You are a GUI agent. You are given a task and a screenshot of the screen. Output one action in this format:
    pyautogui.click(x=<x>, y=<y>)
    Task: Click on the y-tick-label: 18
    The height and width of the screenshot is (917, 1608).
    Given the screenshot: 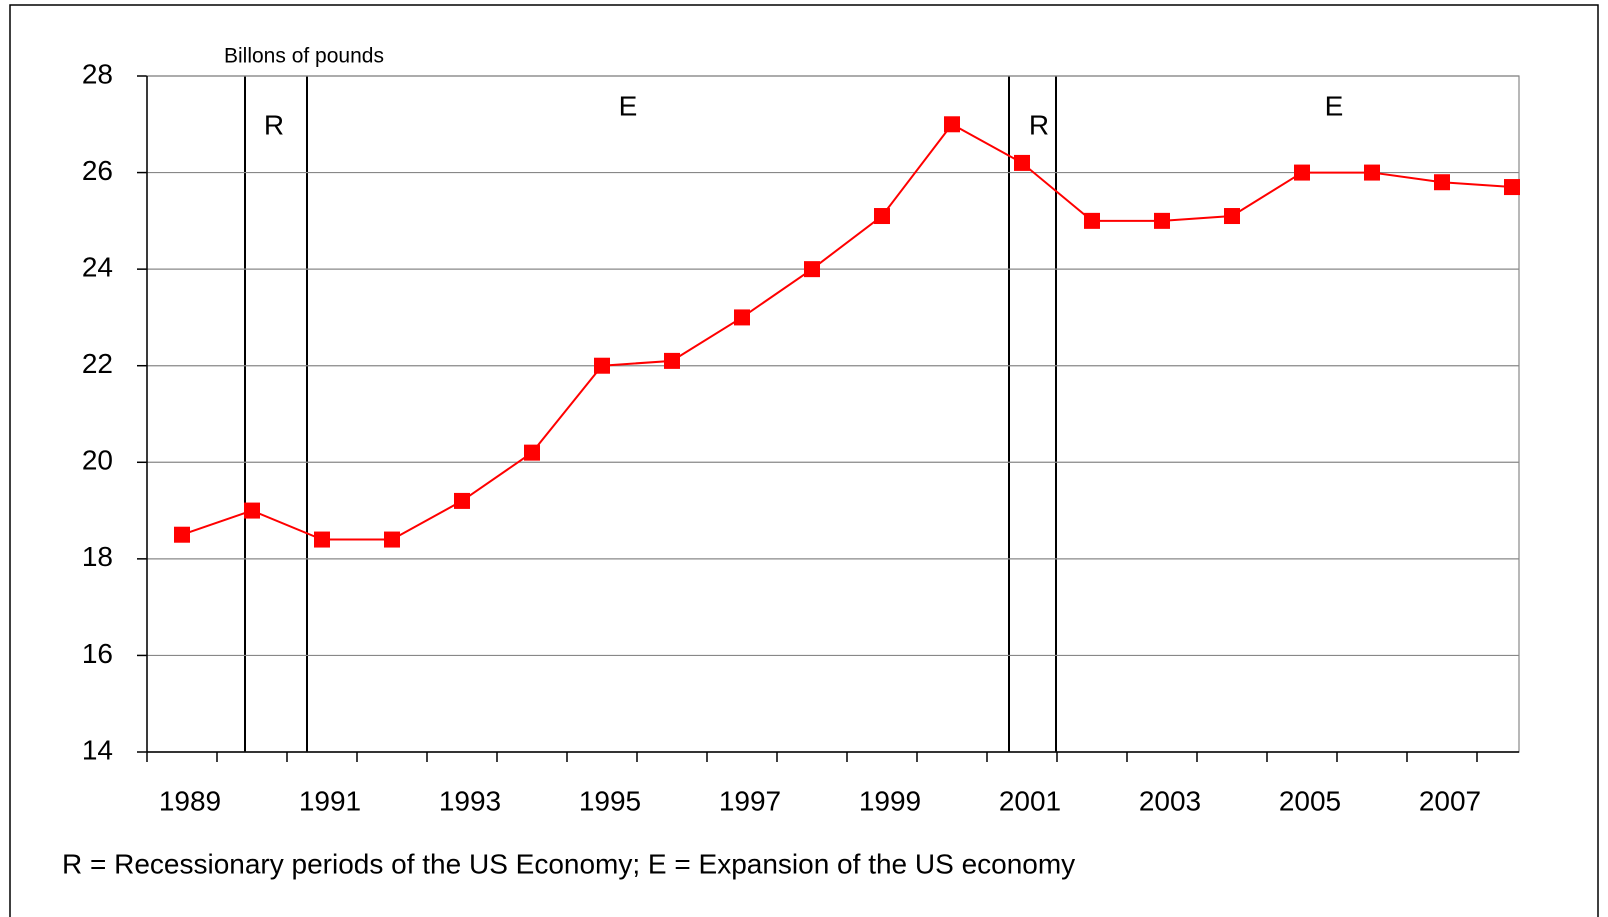 What is the action you would take?
    pyautogui.click(x=97, y=556)
    